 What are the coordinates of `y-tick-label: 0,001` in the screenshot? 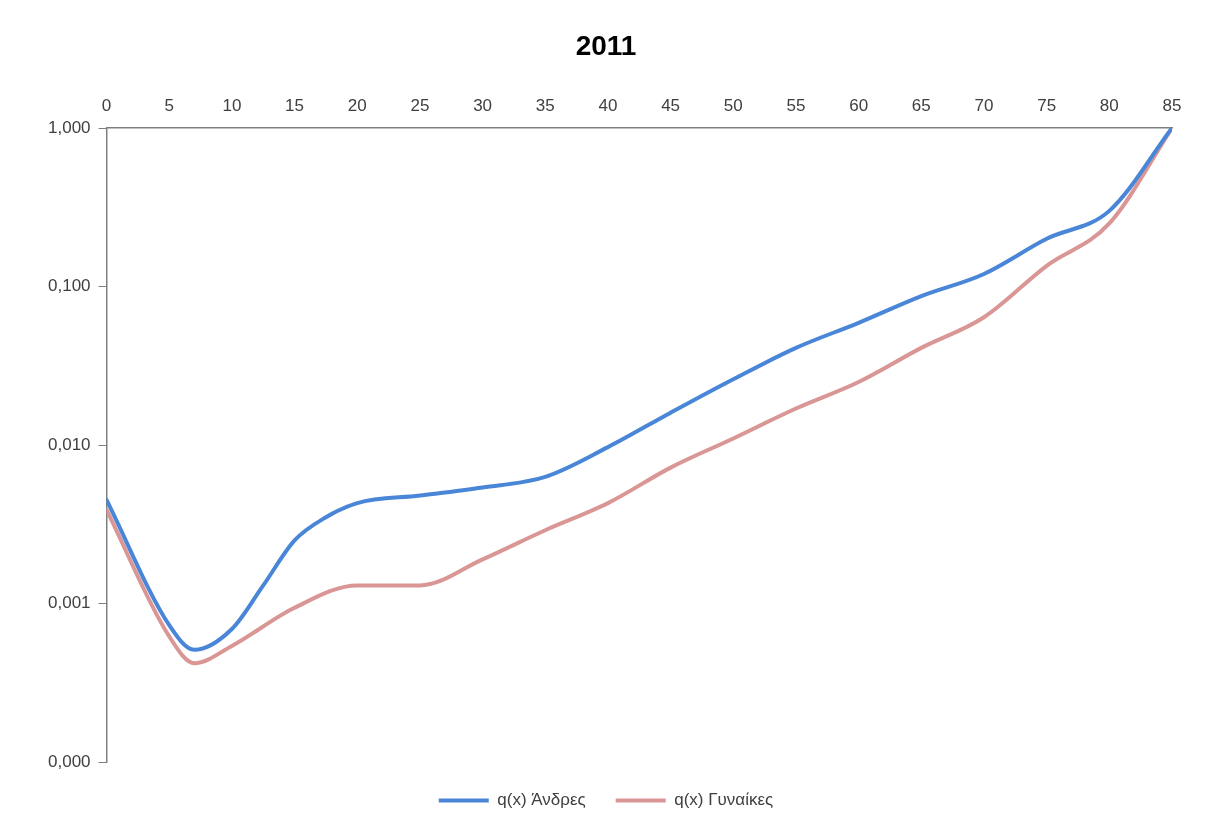 It's located at (69, 603).